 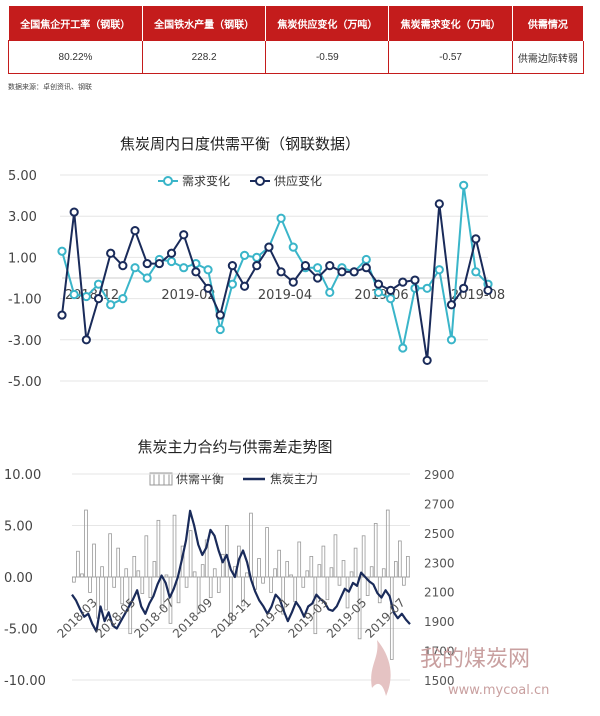 What do you see at coordinates (381, 668) in the screenshot?
I see `watermark-flame-icon` at bounding box center [381, 668].